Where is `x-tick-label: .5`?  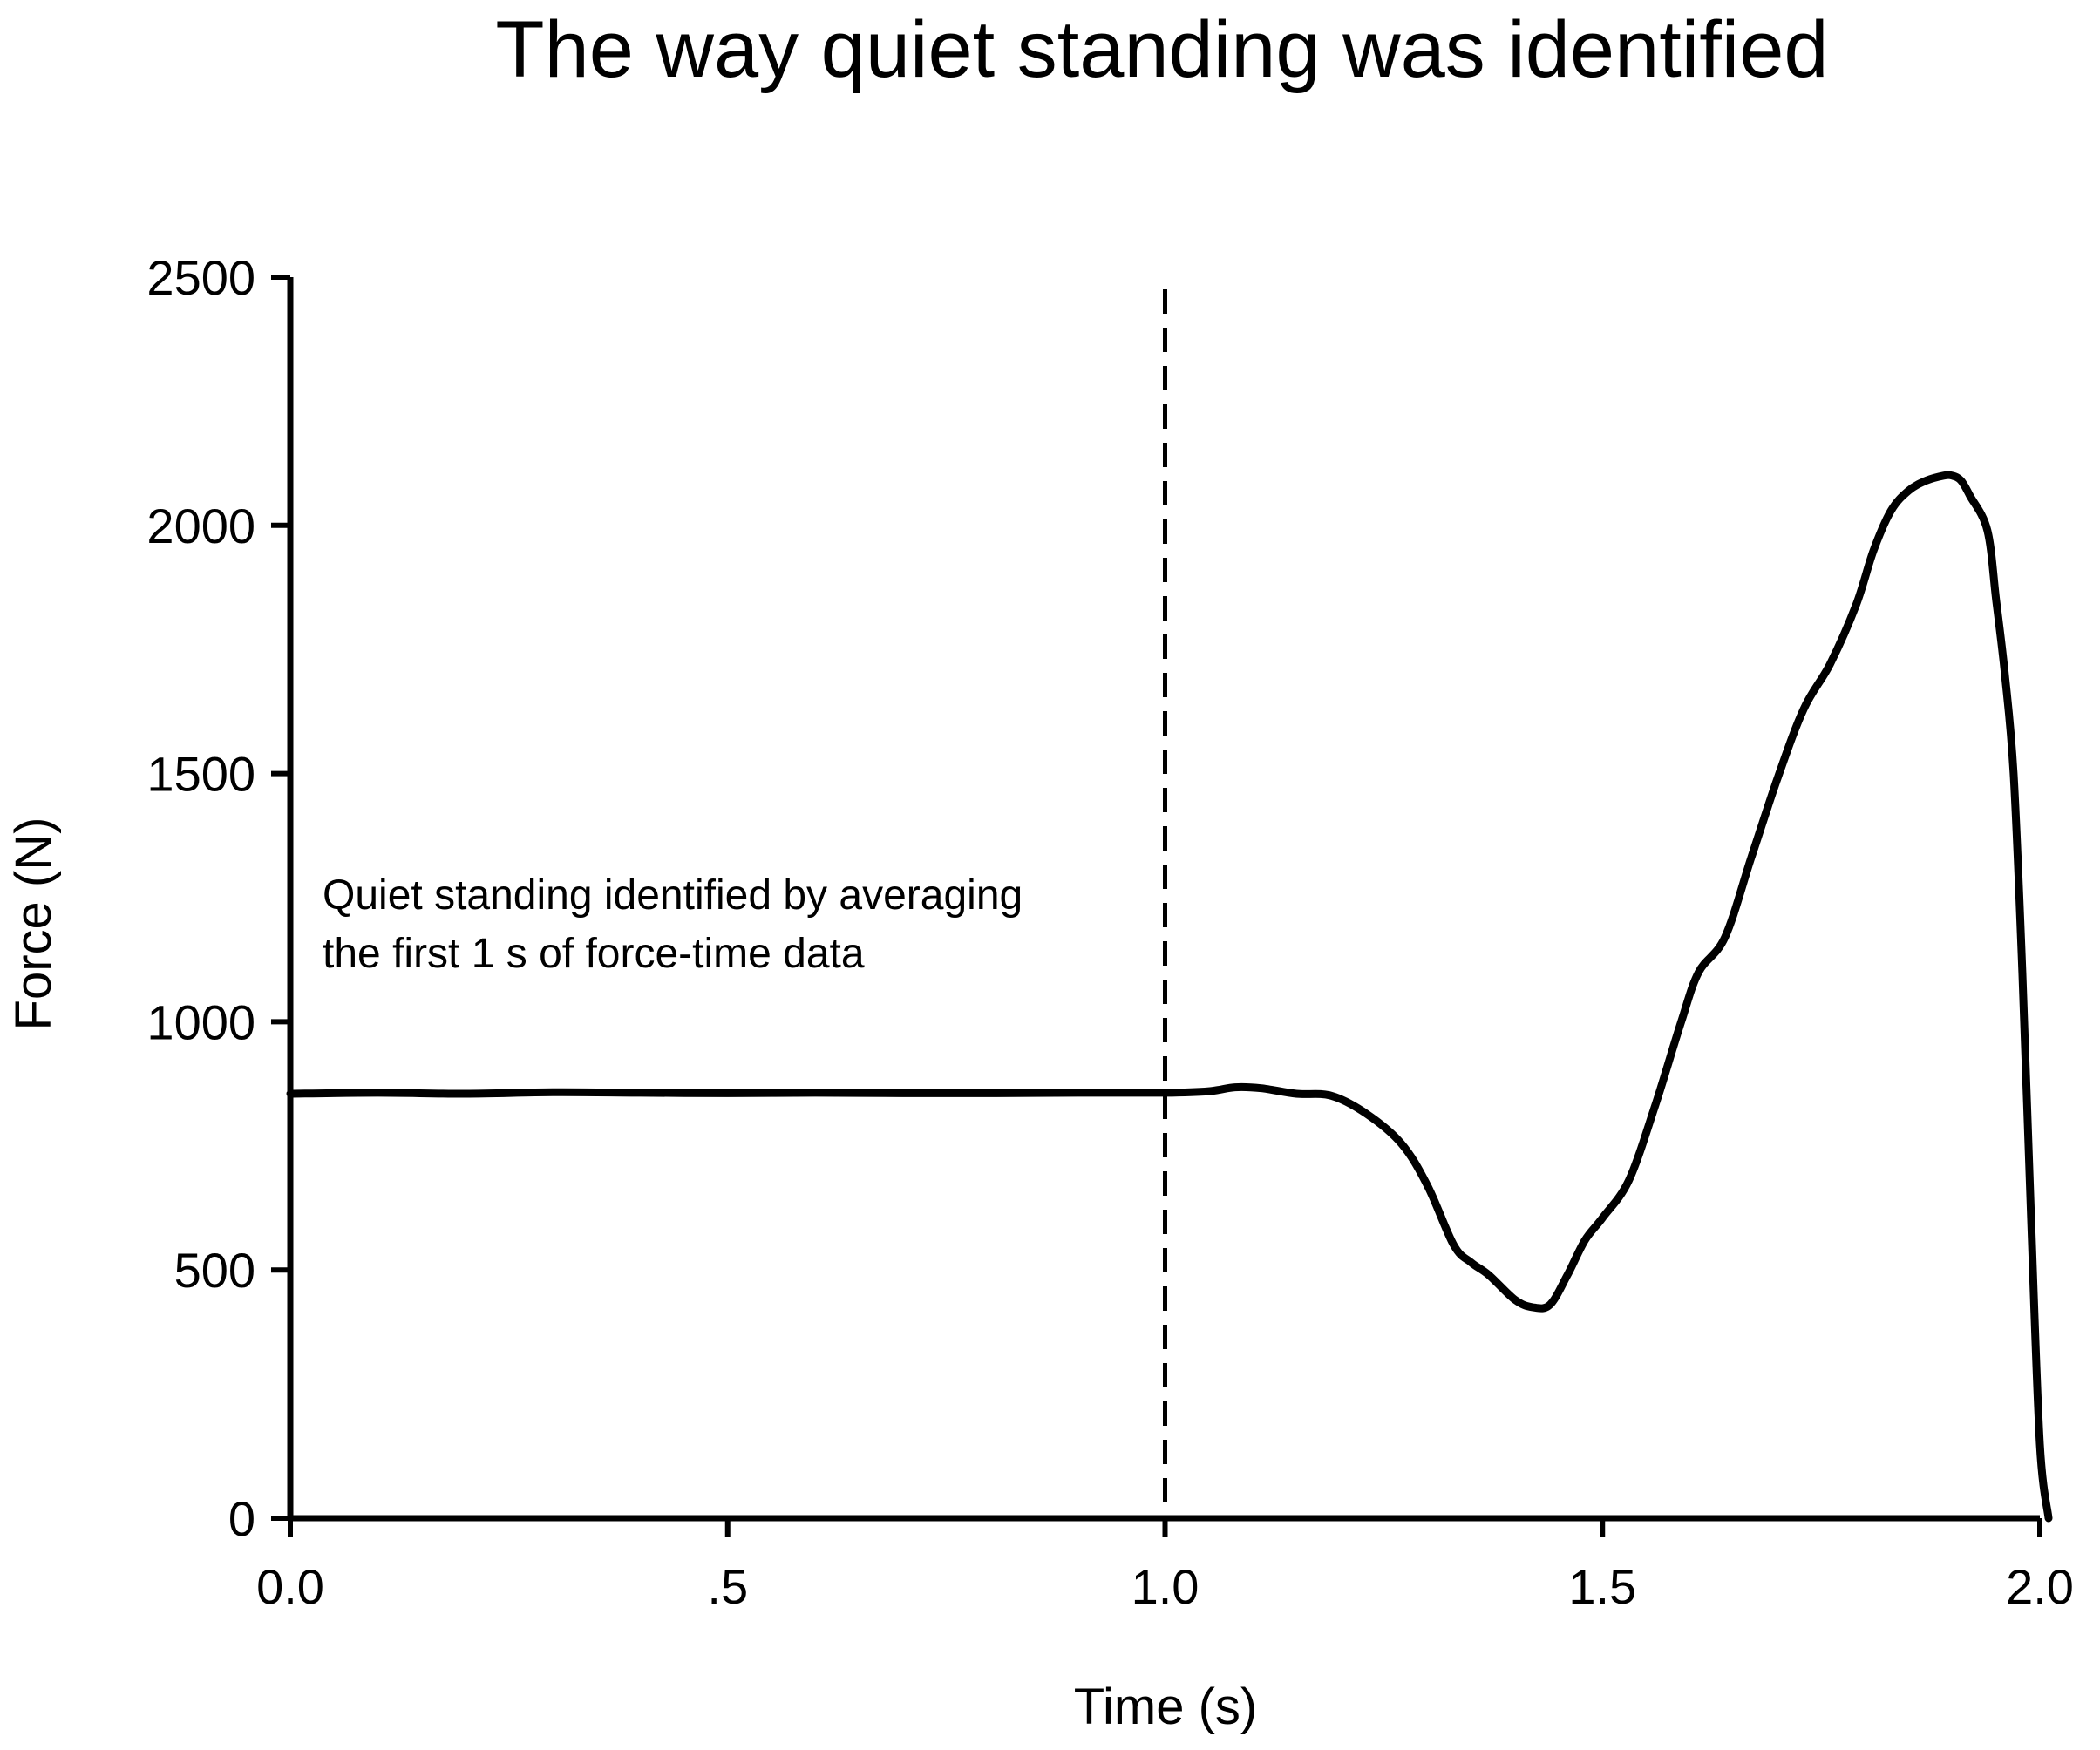
x-tick-label: .5 is located at coordinates (728, 1587).